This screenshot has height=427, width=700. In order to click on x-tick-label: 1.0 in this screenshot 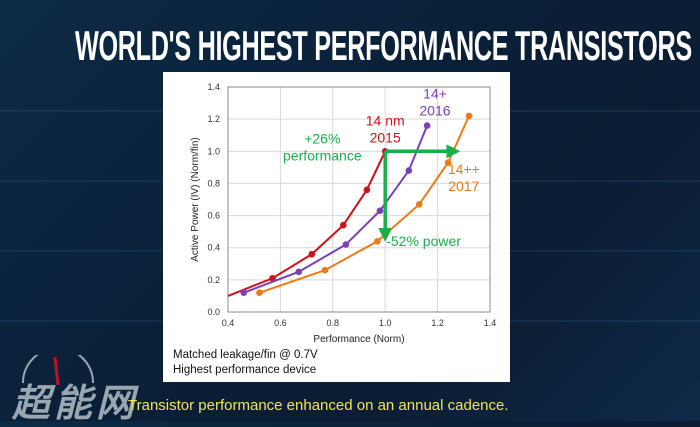, I will do `click(385, 323)`.